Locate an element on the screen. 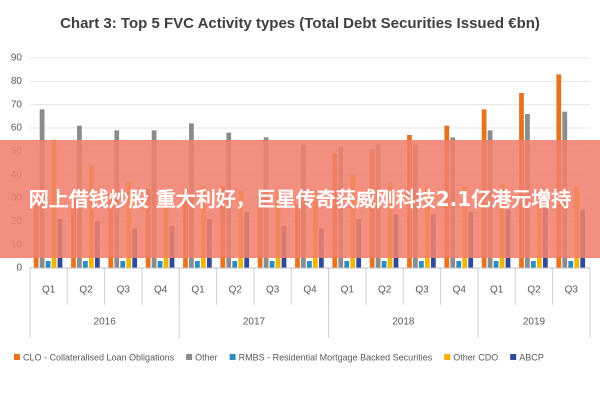  group-label: 2017 is located at coordinates (254, 322).